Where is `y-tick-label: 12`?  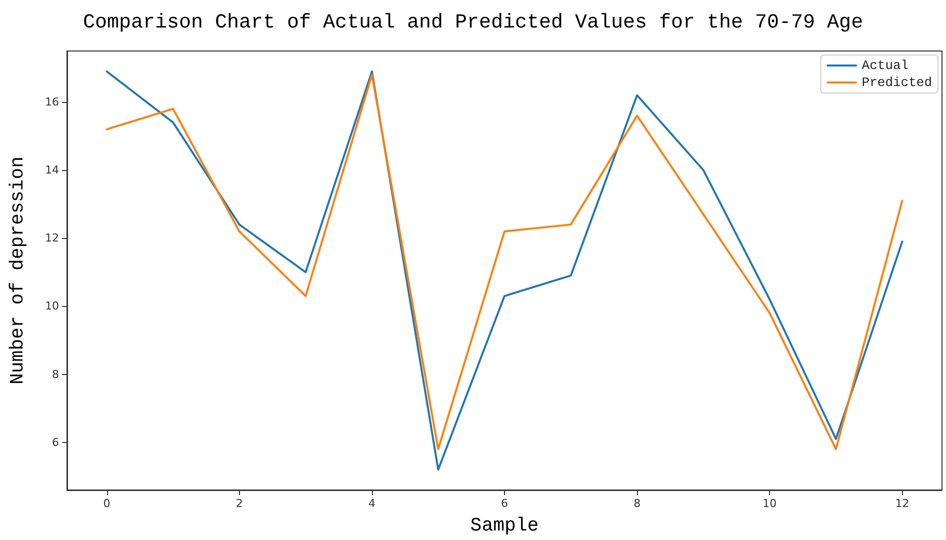 y-tick-label: 12 is located at coordinates (52, 238).